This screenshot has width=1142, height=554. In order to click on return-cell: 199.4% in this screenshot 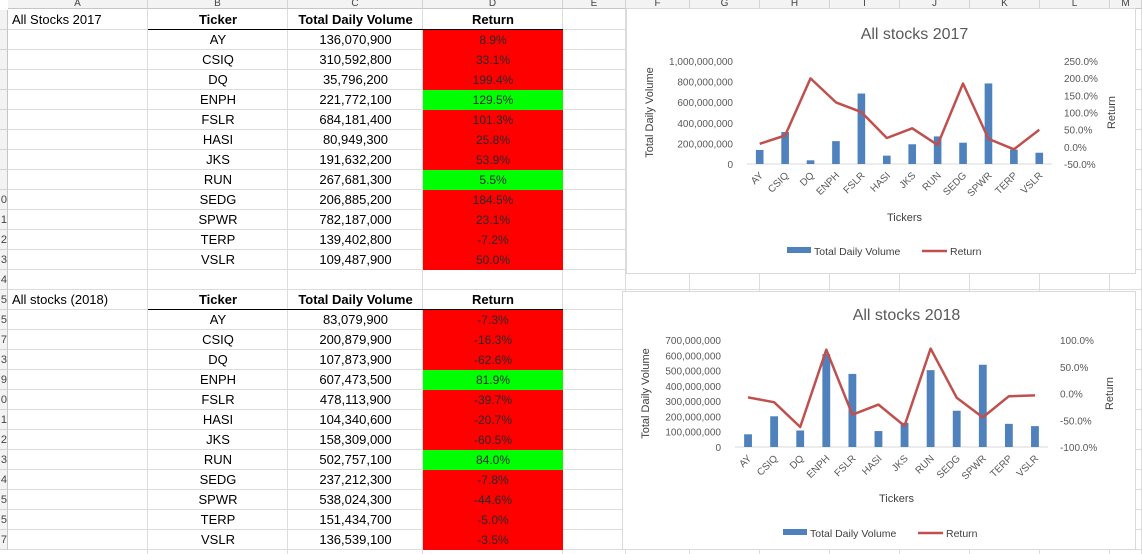, I will do `click(493, 80)`.